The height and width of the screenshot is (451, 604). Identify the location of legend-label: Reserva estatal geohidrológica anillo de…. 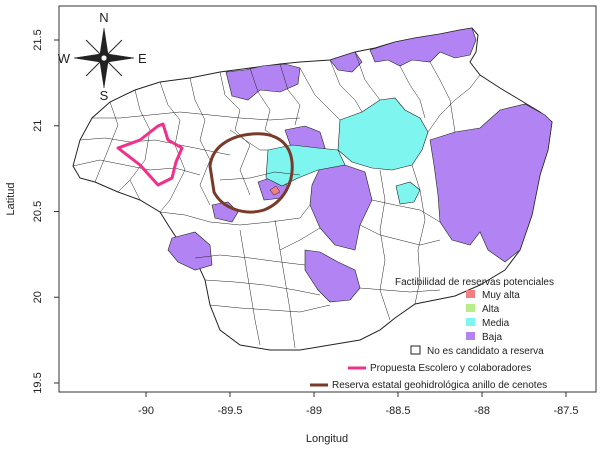
(439, 385).